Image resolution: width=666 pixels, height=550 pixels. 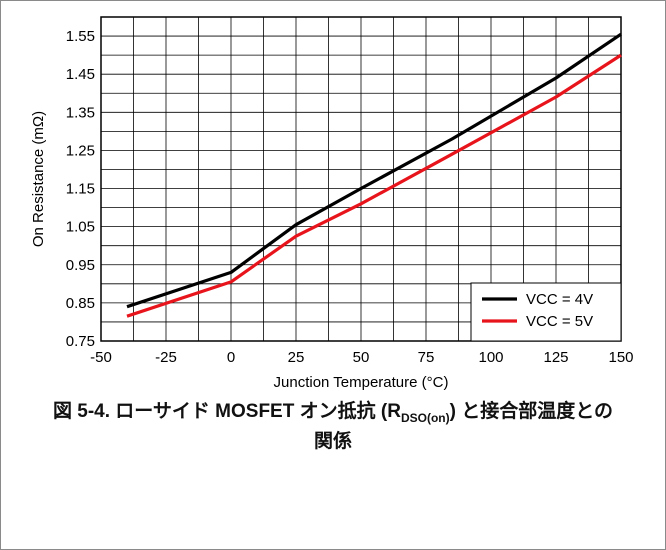 What do you see at coordinates (559, 299) in the screenshot?
I see `legend-label: VCC = 4V` at bounding box center [559, 299].